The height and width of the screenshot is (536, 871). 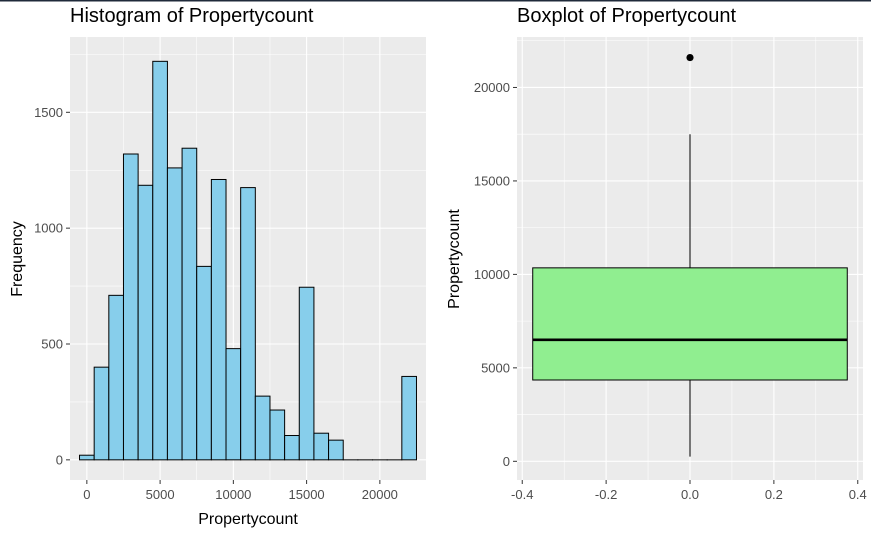 I want to click on boxplot-y-tick-labels: 0 5000 10000 15000 20000, so click(x=492, y=274).